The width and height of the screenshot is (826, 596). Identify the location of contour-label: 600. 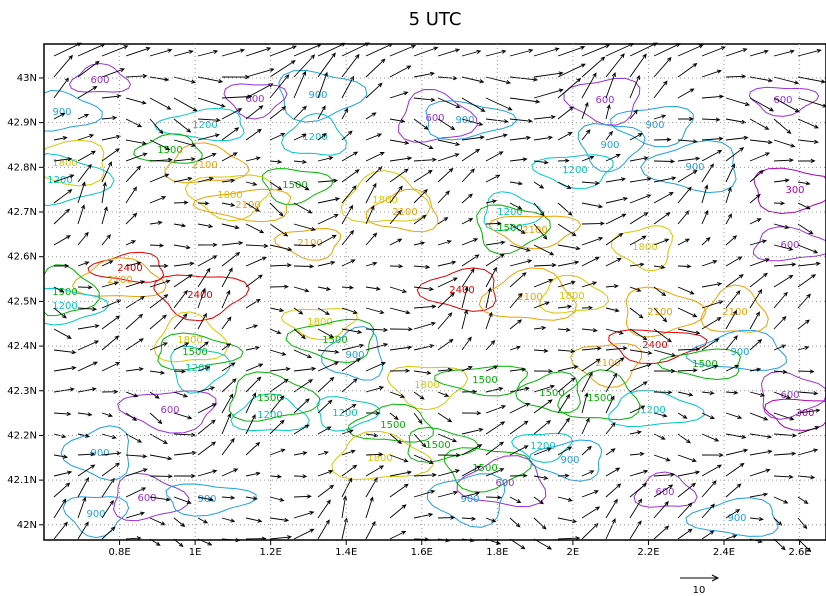
(604, 100).